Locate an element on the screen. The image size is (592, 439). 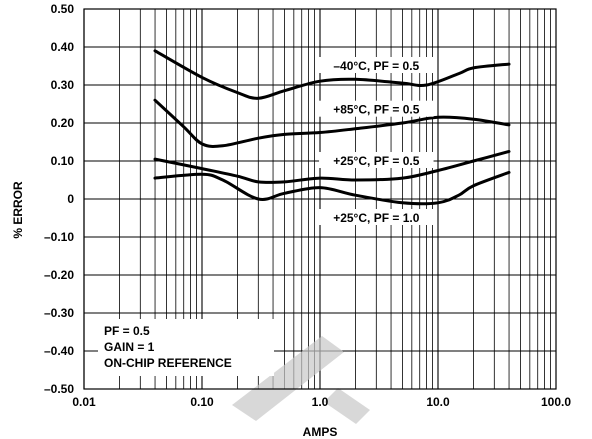
y-tick-label: –0.30 is located at coordinates (59, 313).